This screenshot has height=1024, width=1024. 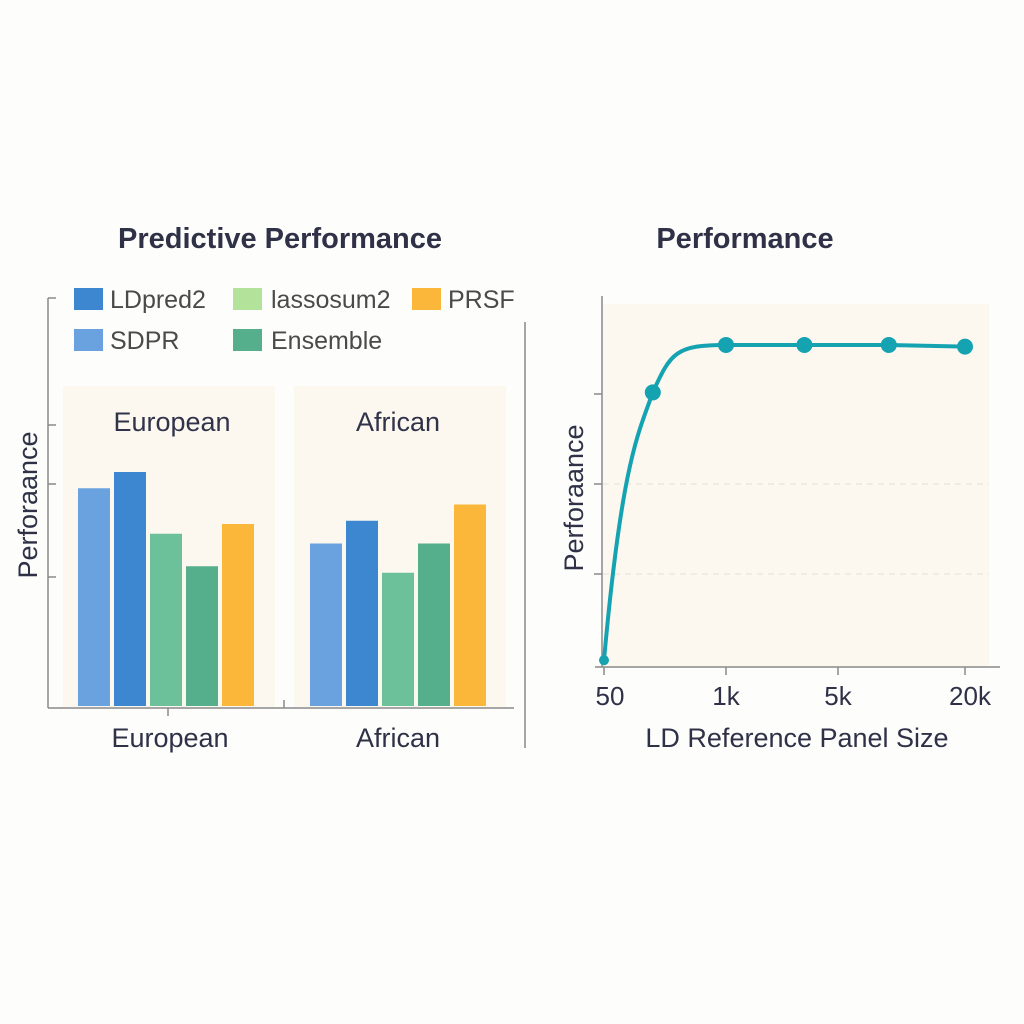 What do you see at coordinates (282, 589) in the screenshot?
I see `bar-group` at bounding box center [282, 589].